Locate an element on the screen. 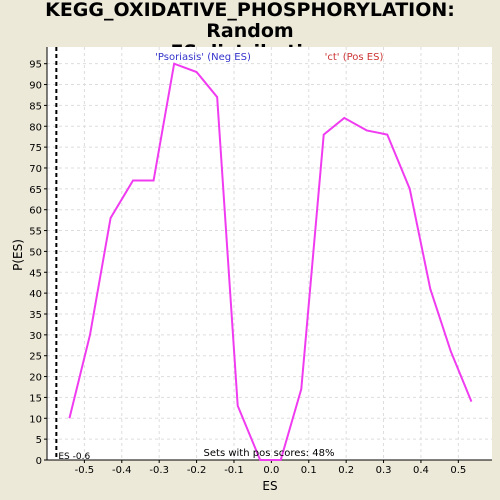 The width and height of the screenshot is (500, 500). es-marker: ES -0.6 is located at coordinates (72, 254).